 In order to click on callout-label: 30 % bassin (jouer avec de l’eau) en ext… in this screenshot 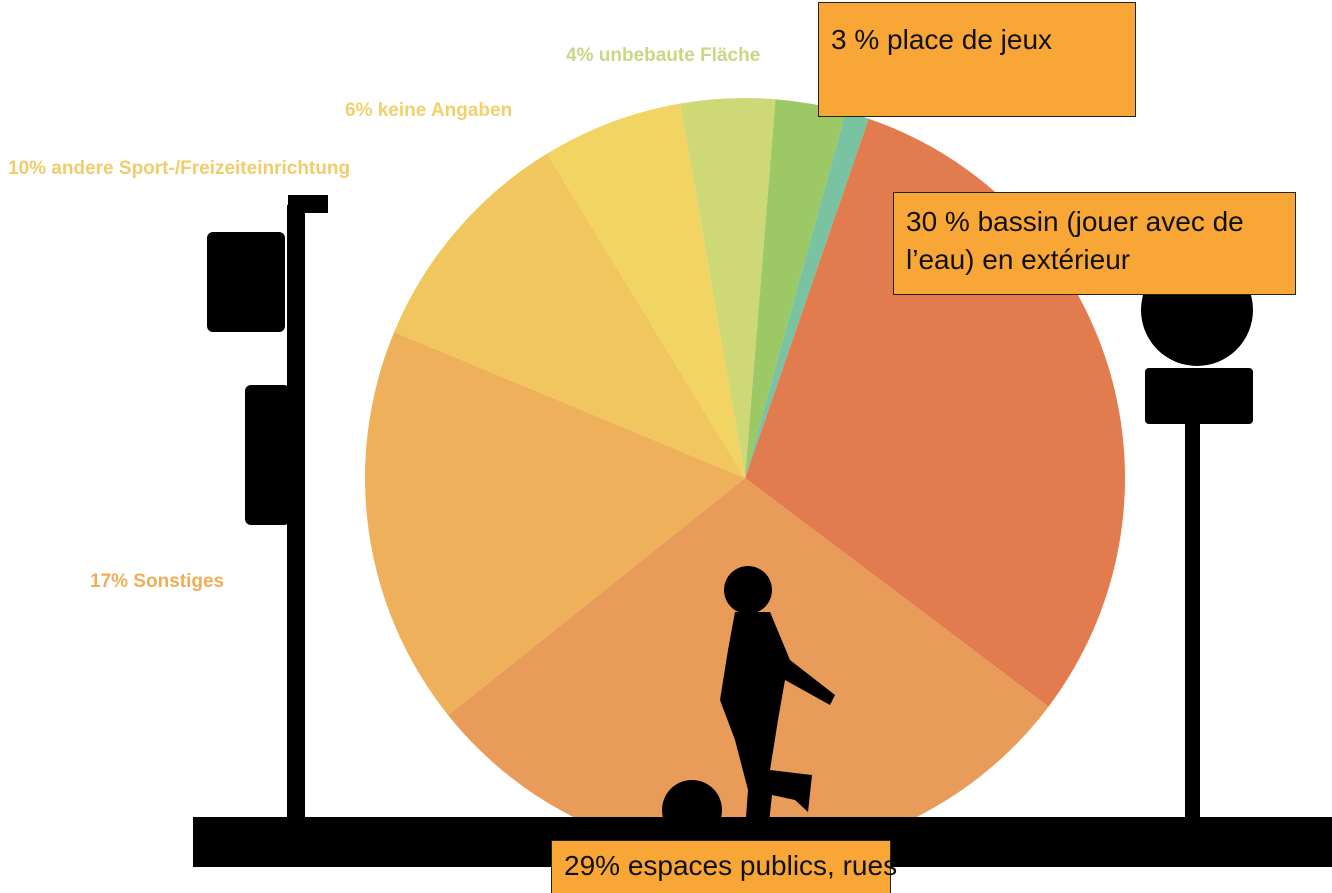, I will do `click(1094, 243)`.